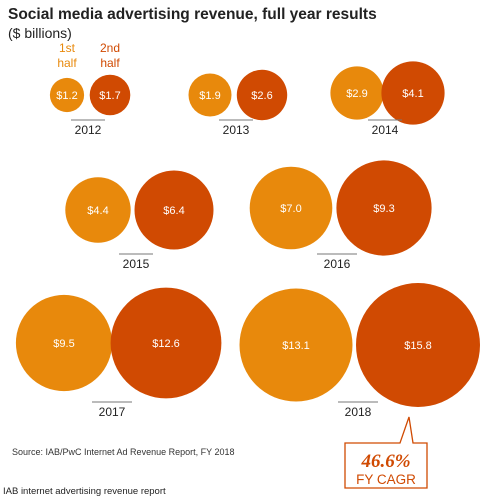 The image size is (488, 500). I want to click on bubble-2013-first-half, so click(210, 95).